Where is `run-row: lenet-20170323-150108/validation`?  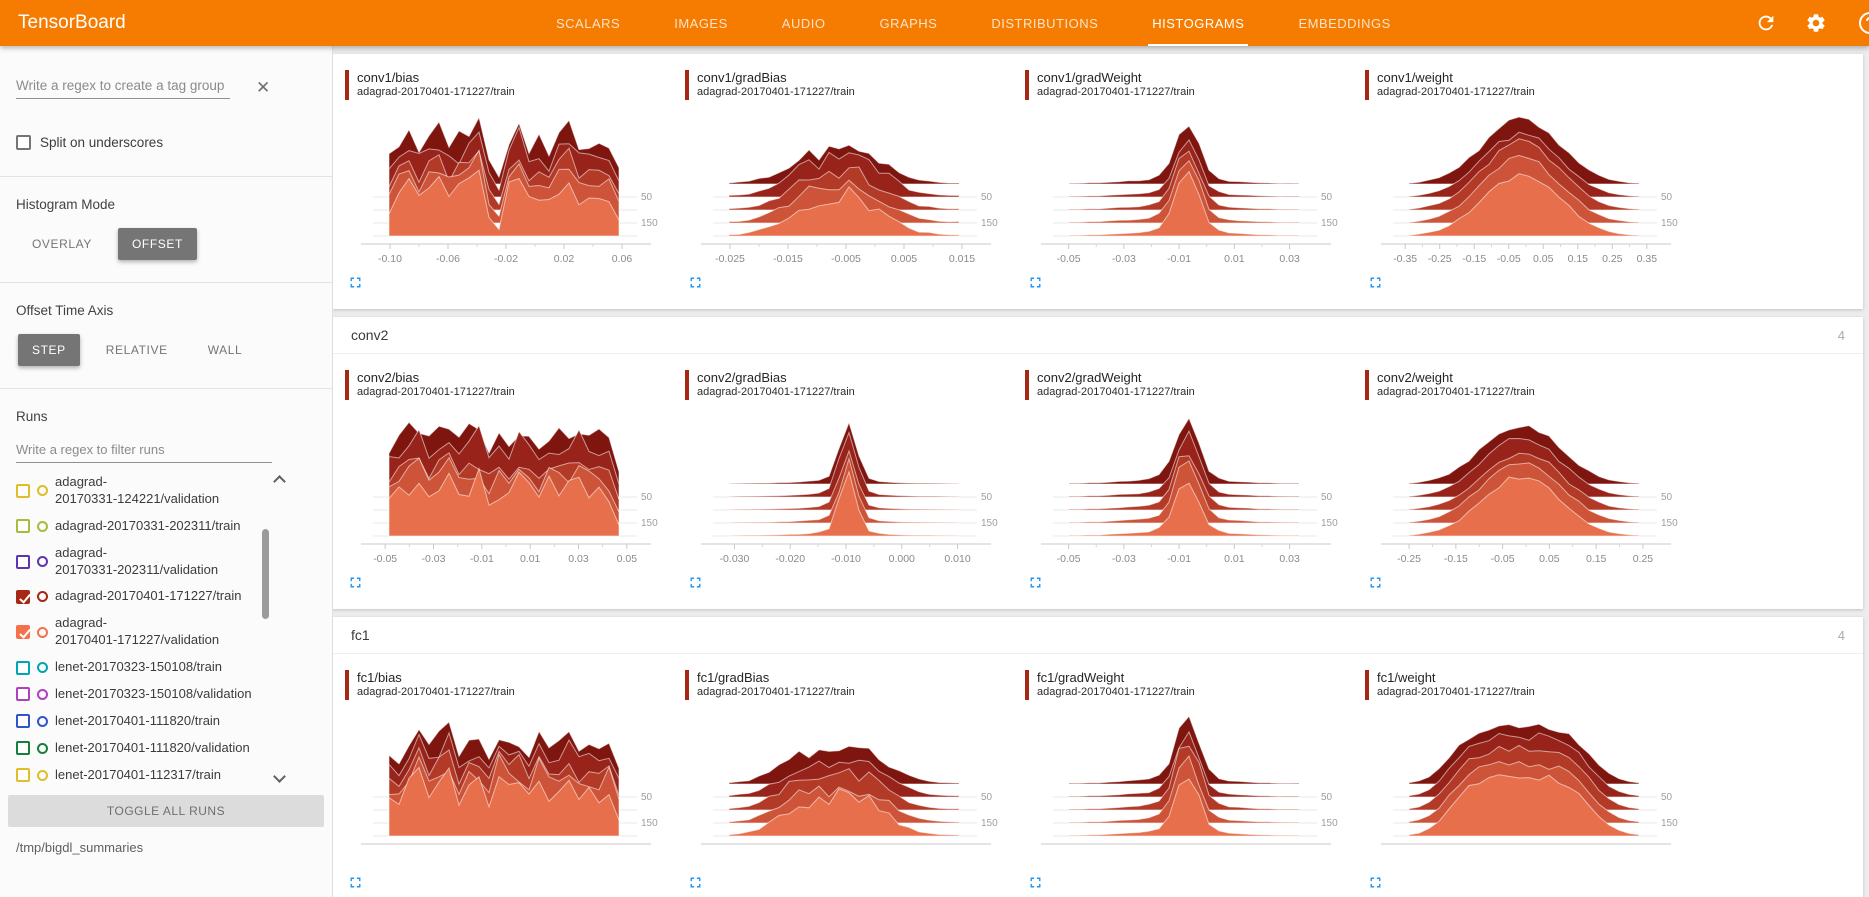
run-row: lenet-20170323-150108/validation is located at coordinates (141, 694).